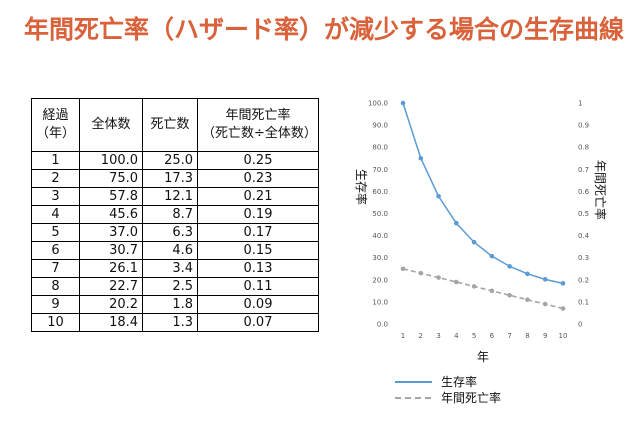 This screenshot has width=638, height=426. What do you see at coordinates (175, 250) in the screenshot?
I see `table-row: 6 30.7 4.6 0.15` at bounding box center [175, 250].